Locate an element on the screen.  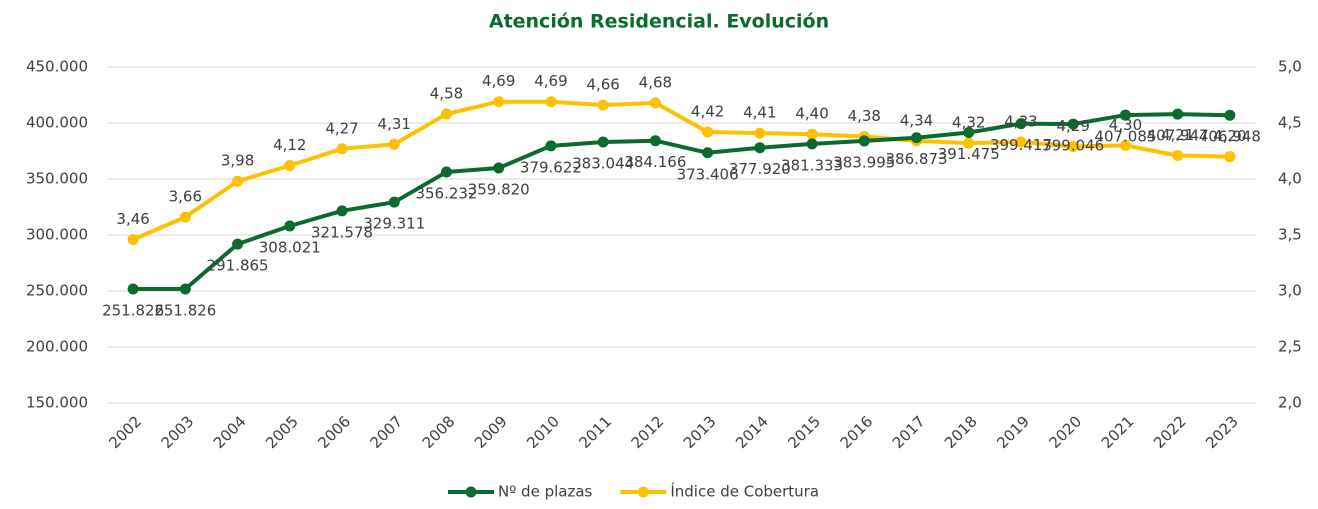
x-tick-label: 2018 is located at coordinates (961, 432).